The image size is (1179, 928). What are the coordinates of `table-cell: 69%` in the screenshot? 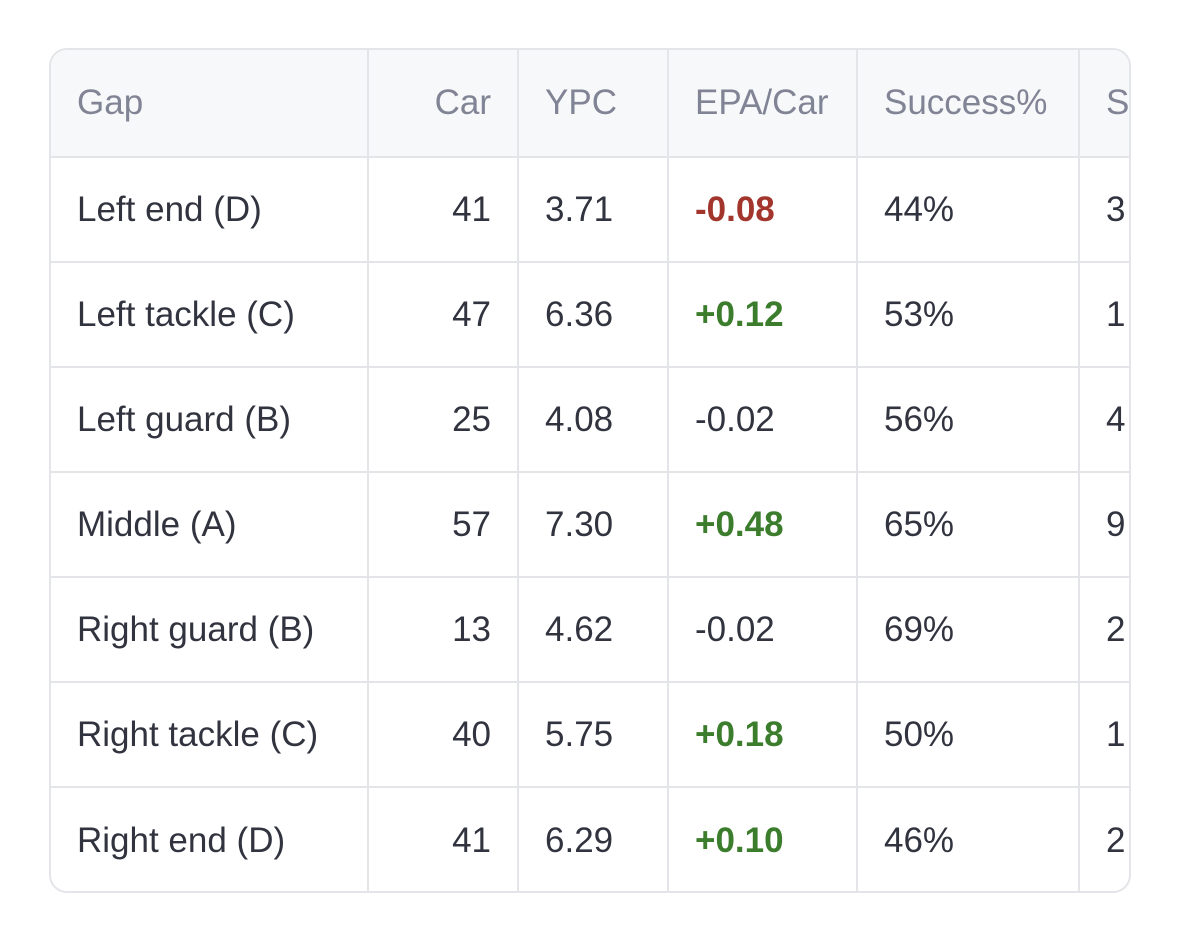 It's located at (969, 629).